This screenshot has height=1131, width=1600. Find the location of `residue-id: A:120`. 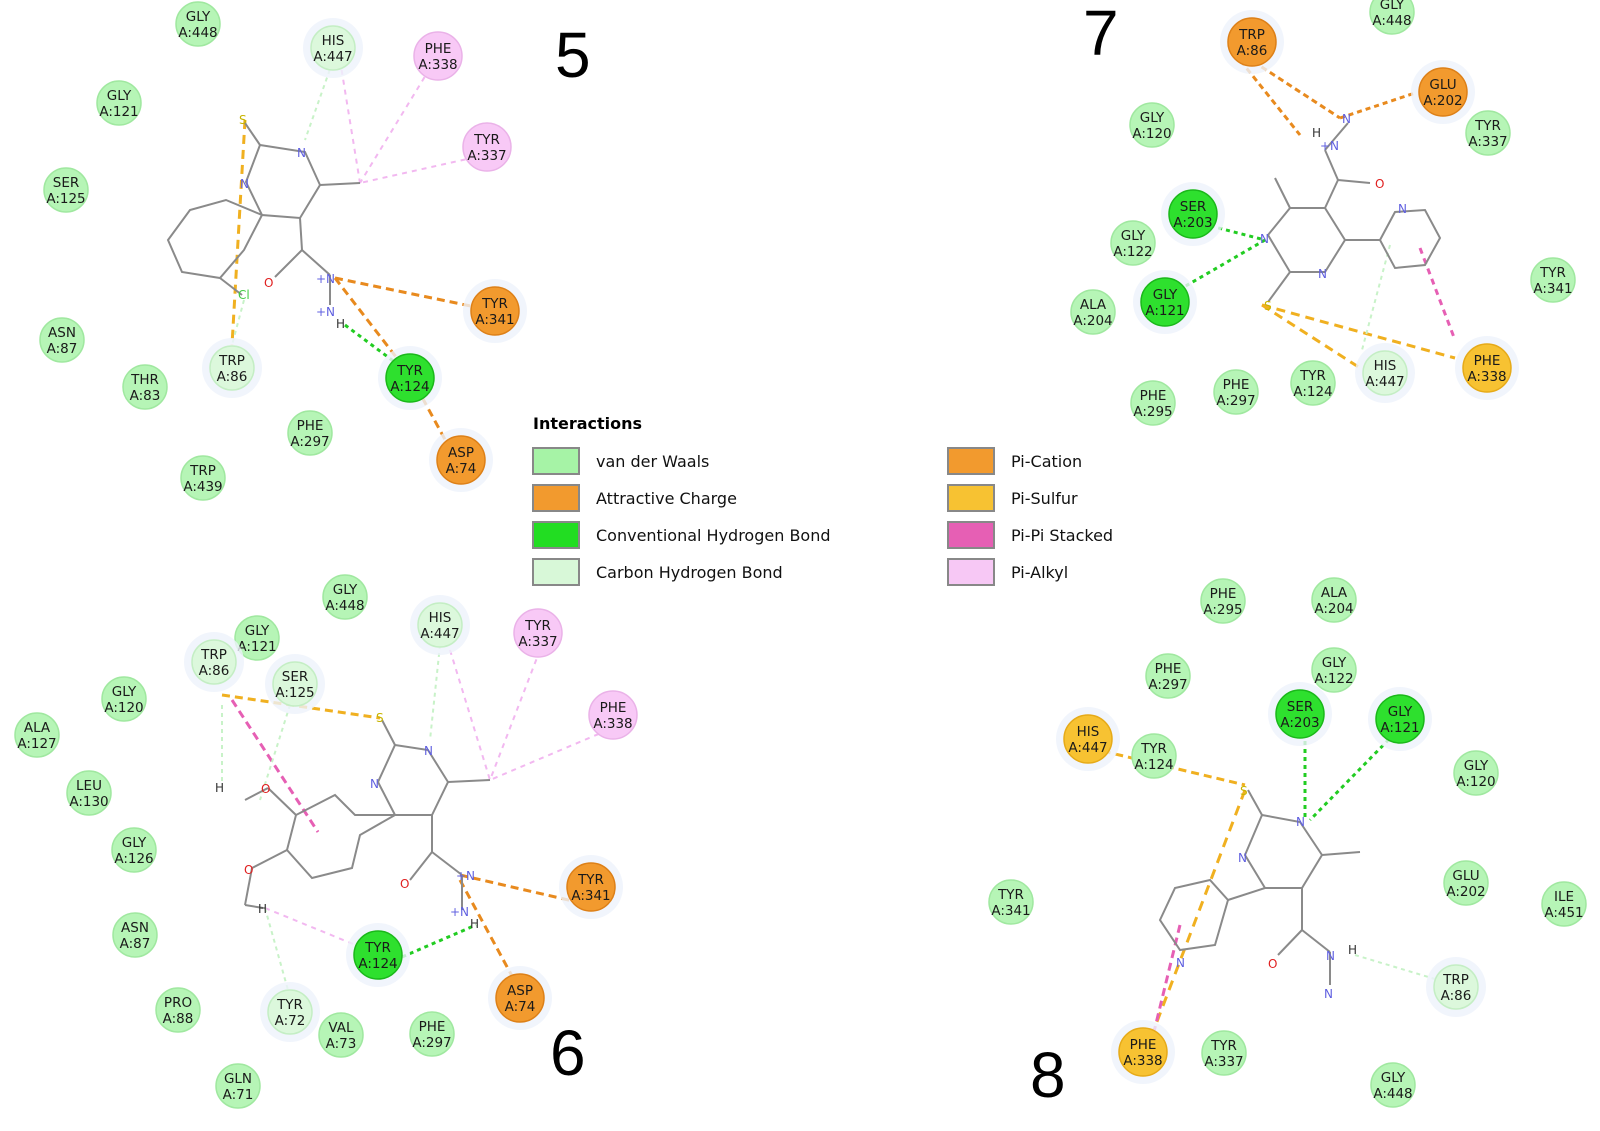

residue-id: A:120 is located at coordinates (1475, 782).